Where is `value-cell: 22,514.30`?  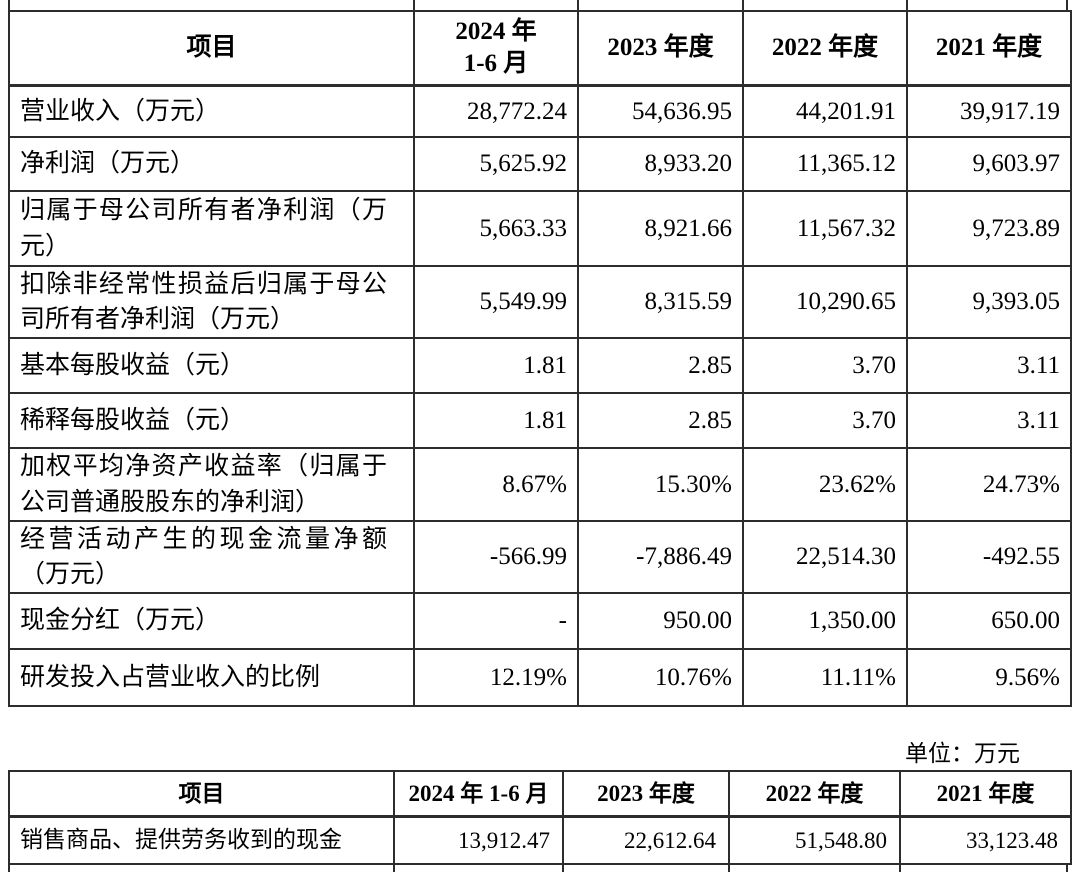 value-cell: 22,514.30 is located at coordinates (826, 558).